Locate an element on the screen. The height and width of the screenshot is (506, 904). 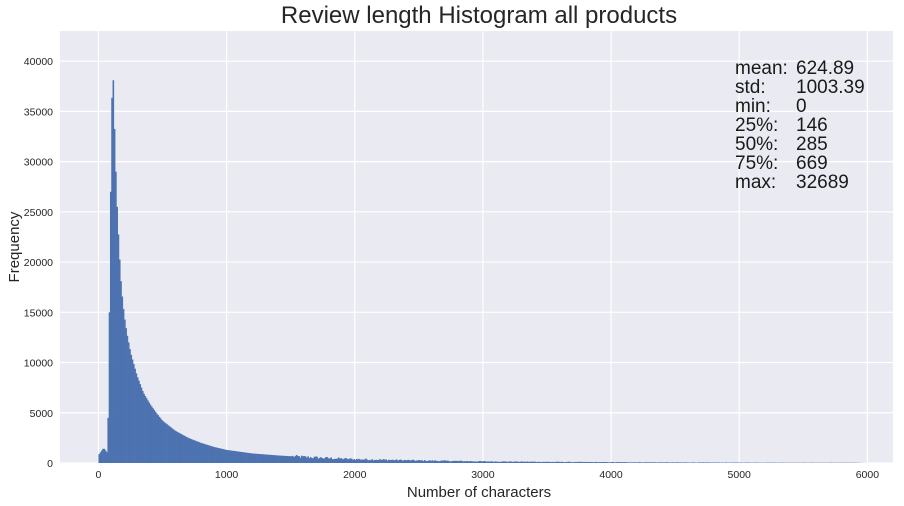
x-tick-label: 6000 is located at coordinates (868, 475).